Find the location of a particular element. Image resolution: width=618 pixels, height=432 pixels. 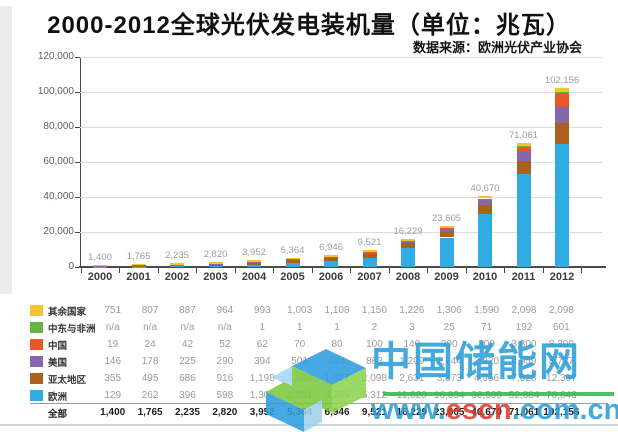

bar-total-label: 2,820 is located at coordinates (215, 255).